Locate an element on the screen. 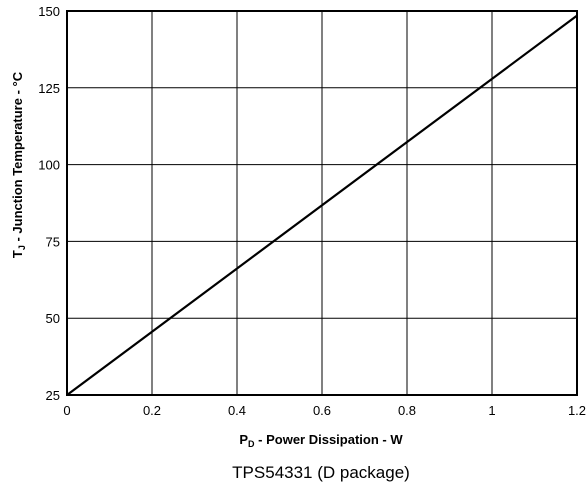 The width and height of the screenshot is (587, 488). x-axis-label-main: P is located at coordinates (243, 439).